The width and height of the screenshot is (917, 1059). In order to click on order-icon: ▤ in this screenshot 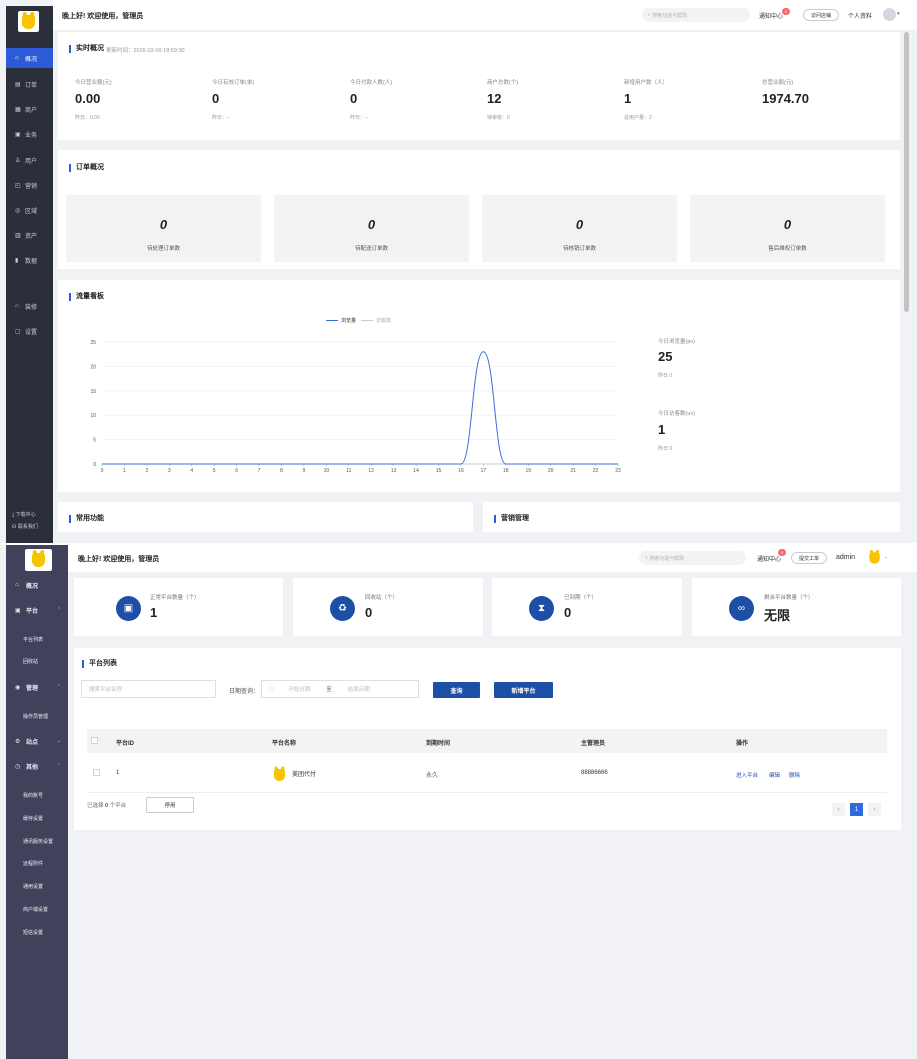, I will do `click(18, 84)`.